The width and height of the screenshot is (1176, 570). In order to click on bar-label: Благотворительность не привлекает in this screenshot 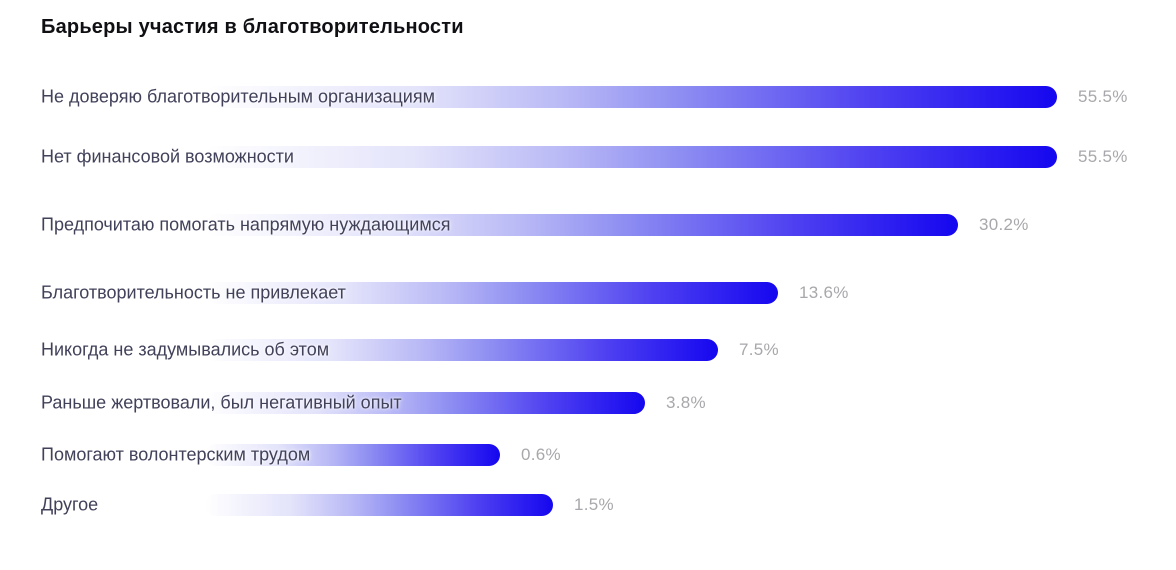, I will do `click(193, 292)`.